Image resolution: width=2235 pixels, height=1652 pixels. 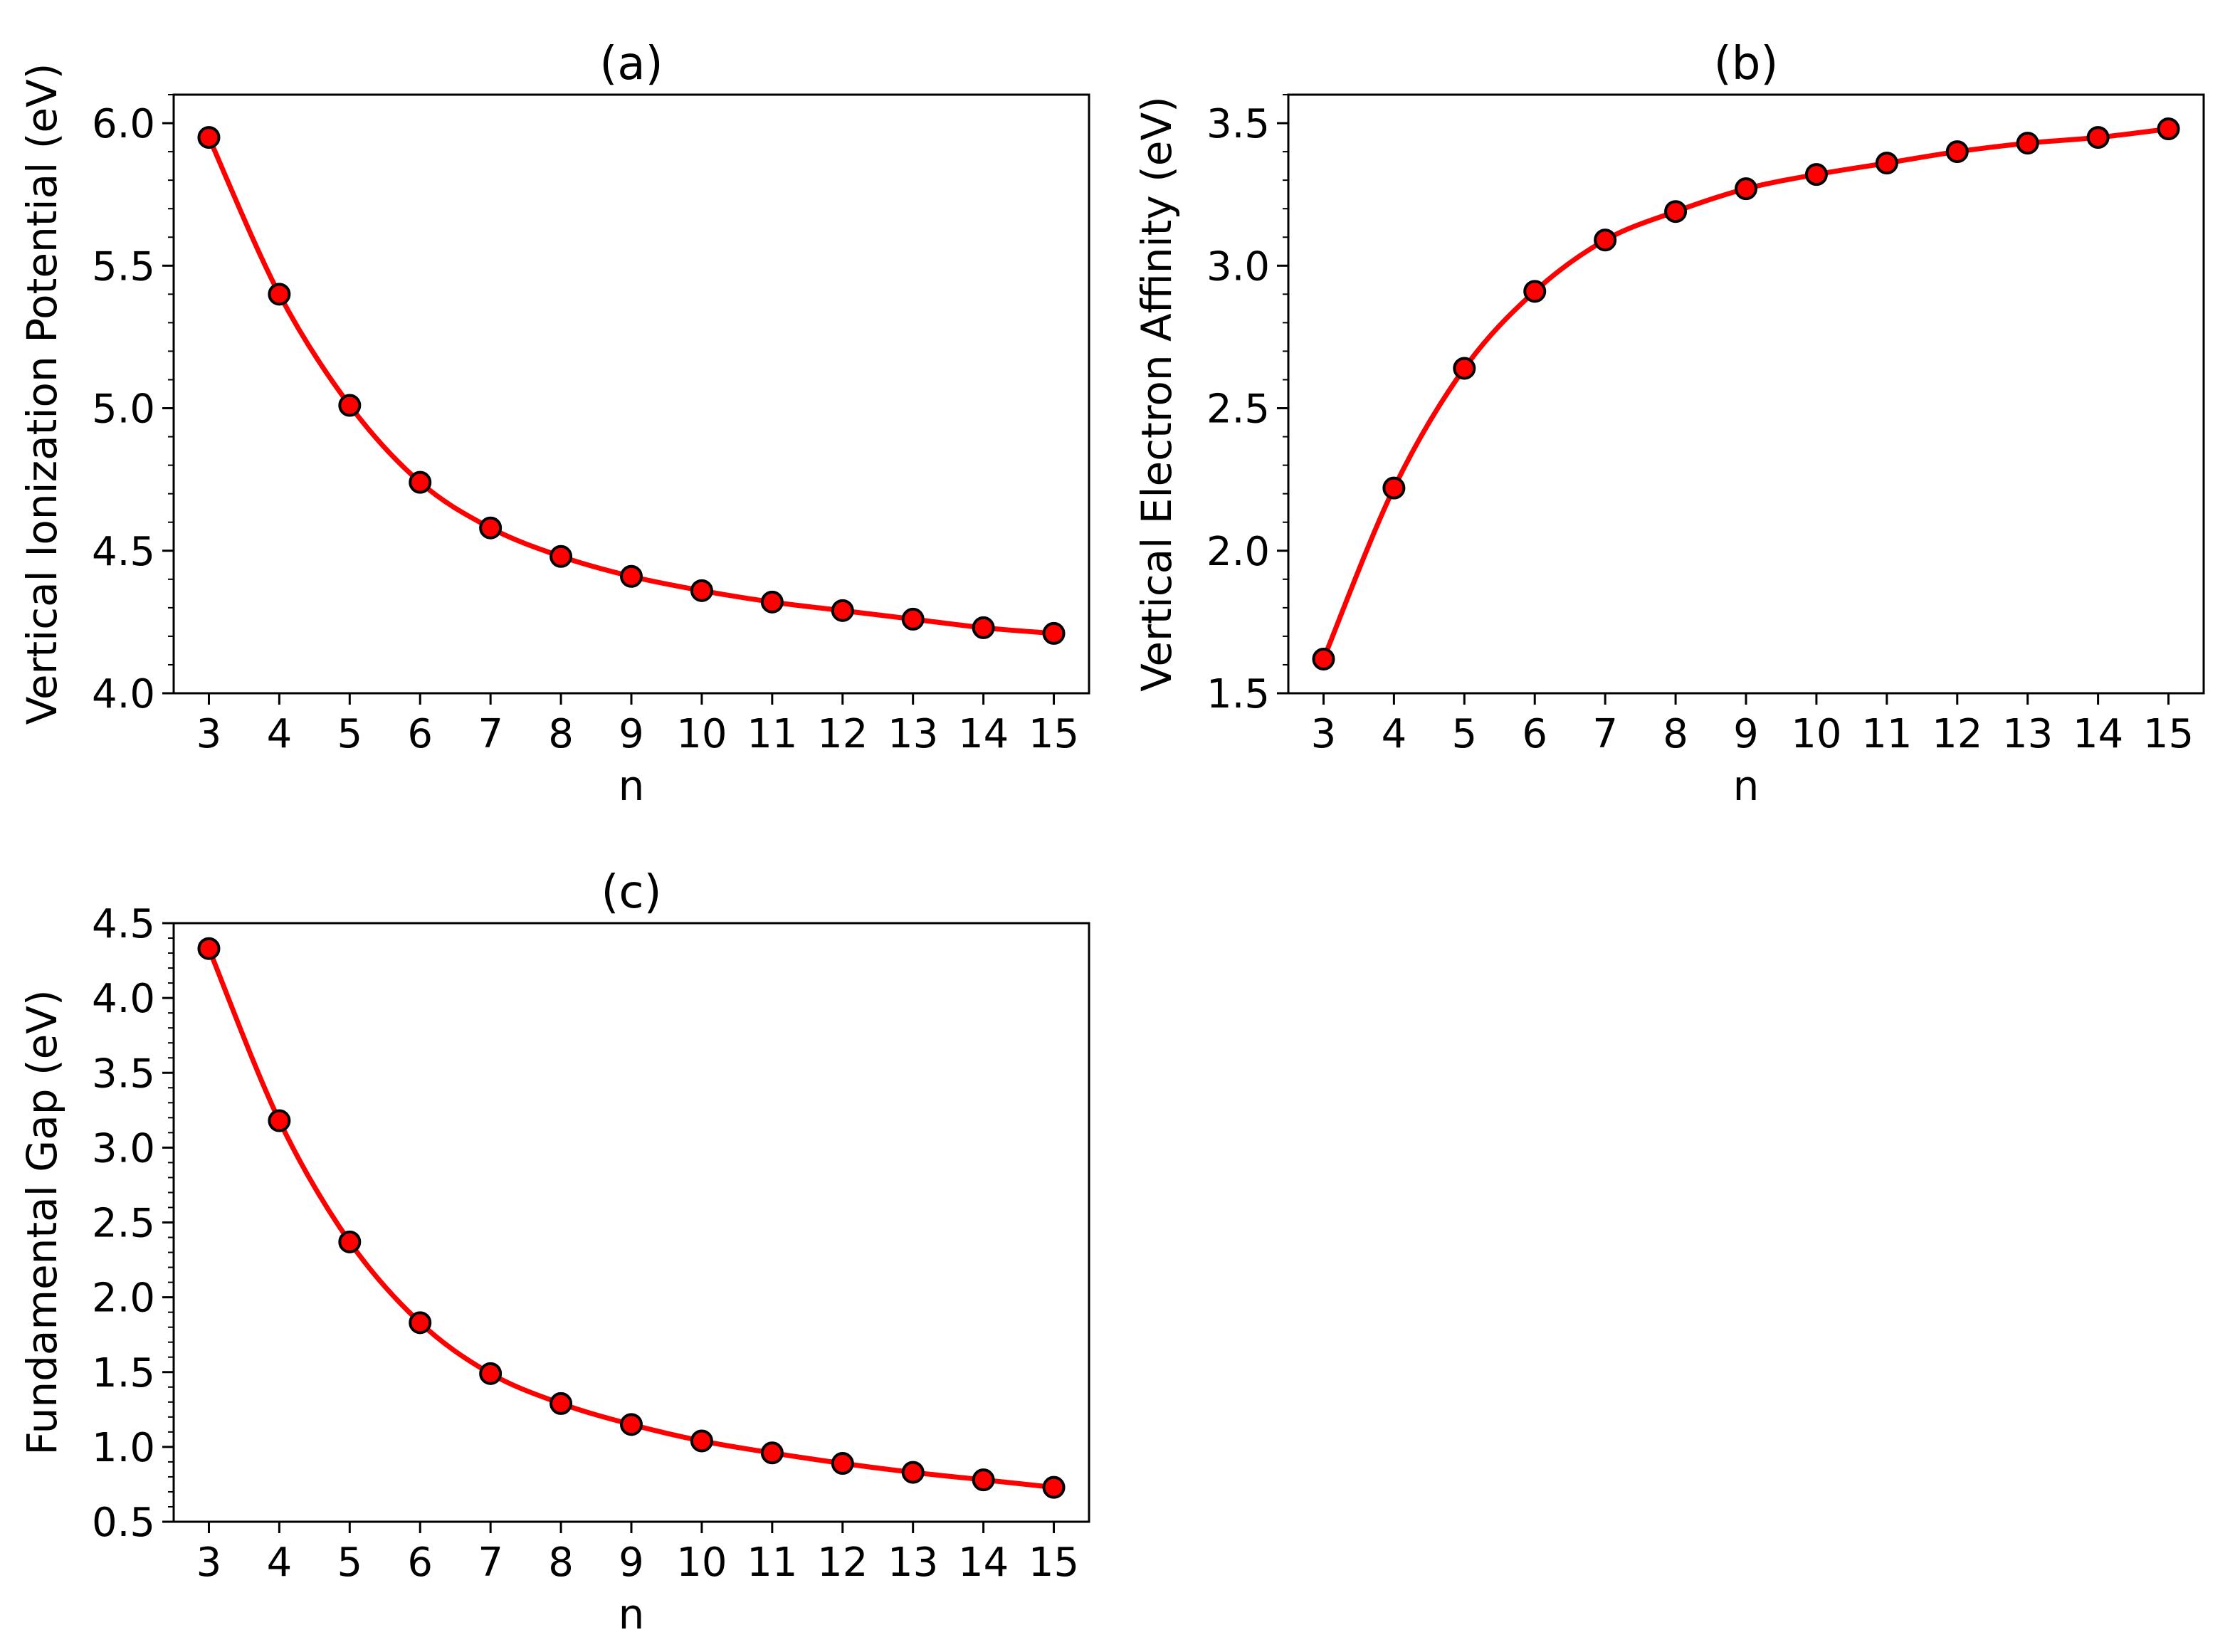 What do you see at coordinates (631, 892) in the screenshot?
I see `chart-title: (c)` at bounding box center [631, 892].